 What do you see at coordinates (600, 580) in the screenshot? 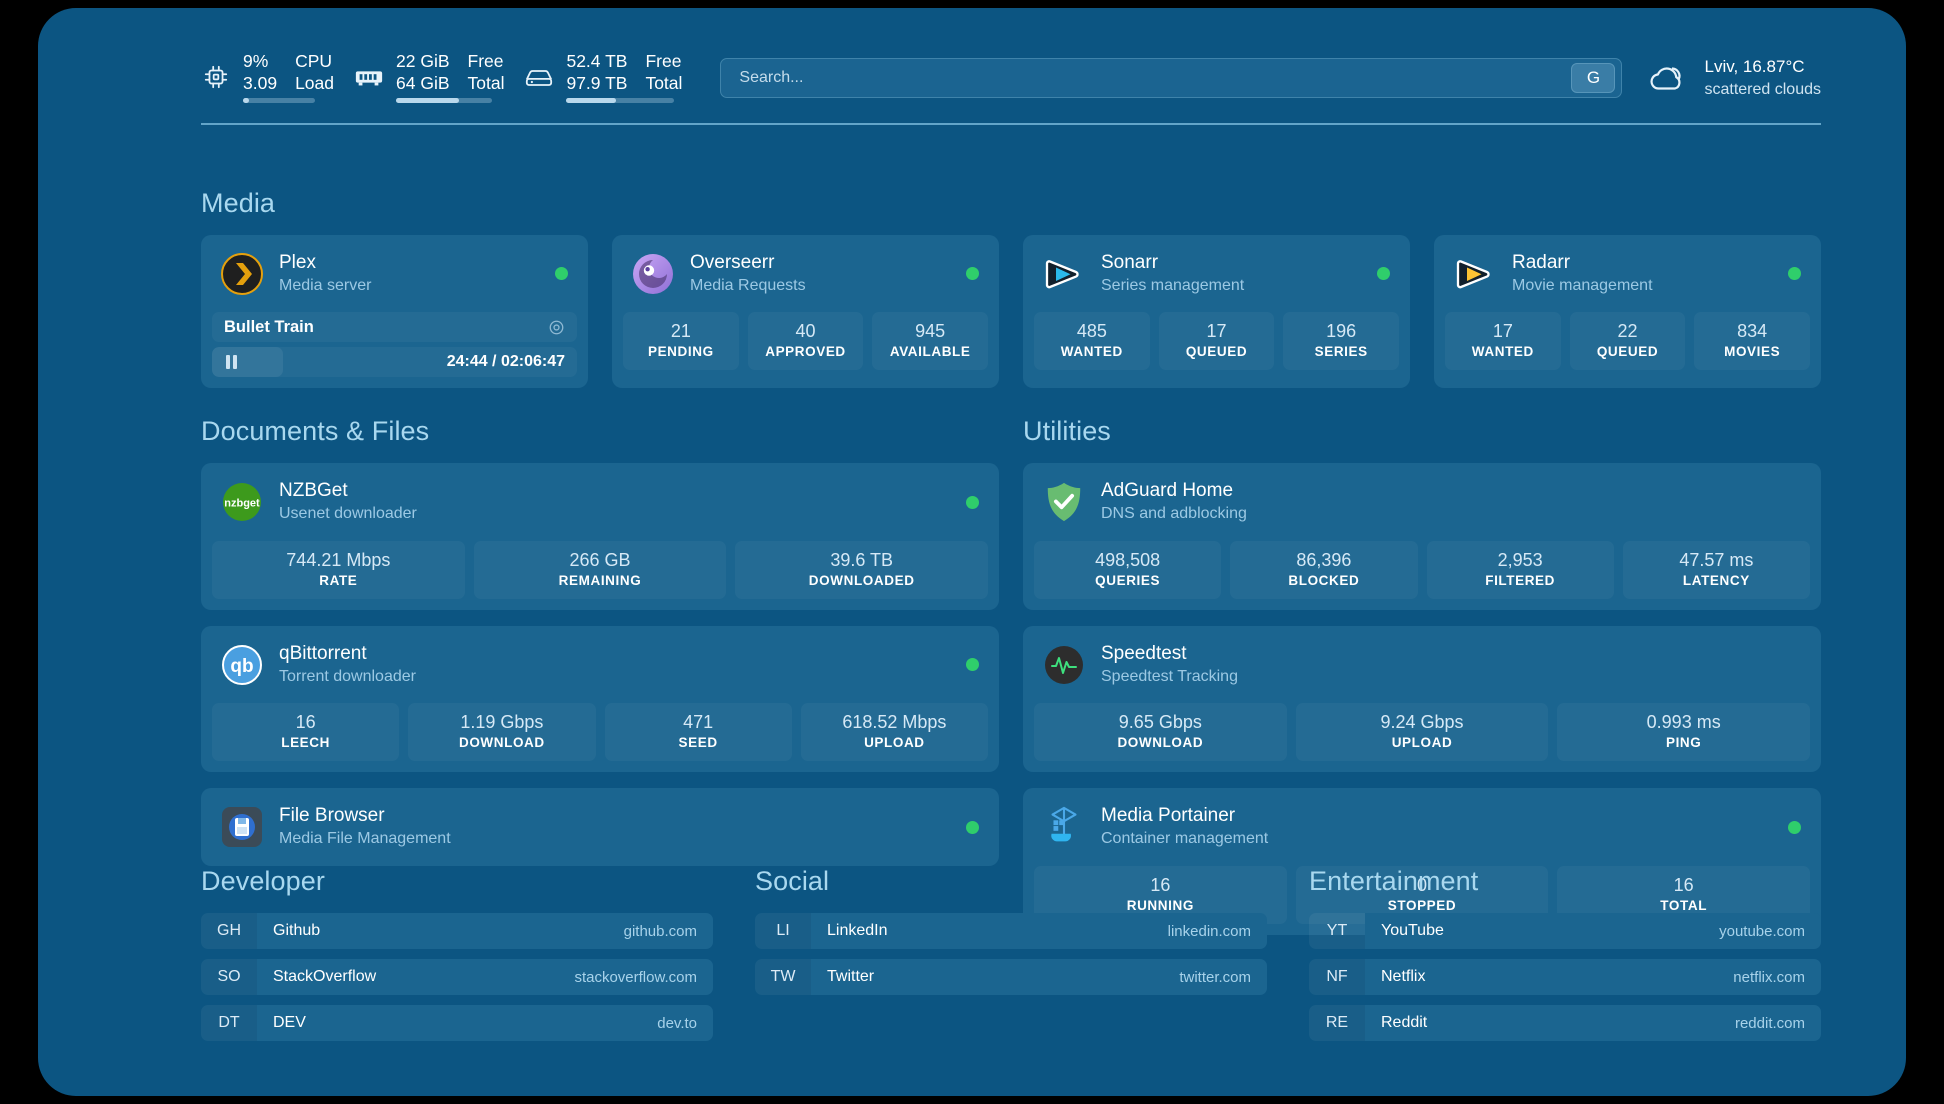
I see `stat-cell-label: REMAINING` at bounding box center [600, 580].